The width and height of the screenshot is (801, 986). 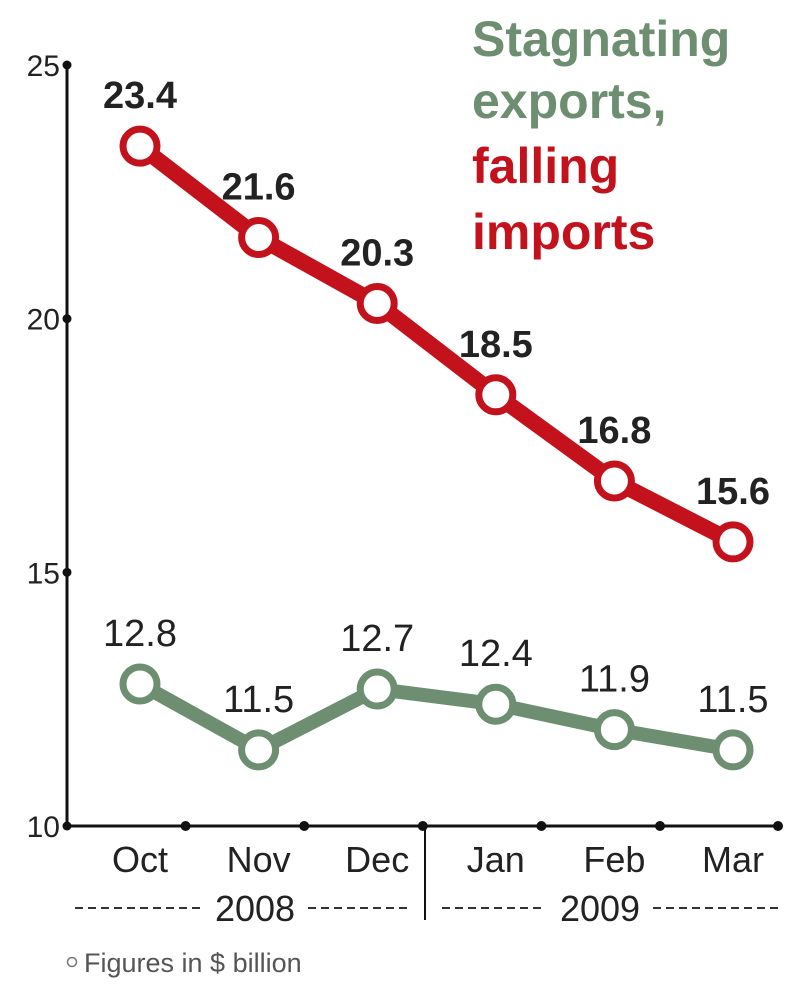 What do you see at coordinates (496, 859) in the screenshot?
I see `x-tick-label: Jan` at bounding box center [496, 859].